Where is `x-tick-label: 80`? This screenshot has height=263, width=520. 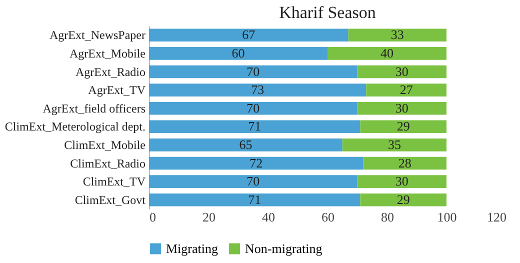 x-tick-label: 80 is located at coordinates (387, 217).